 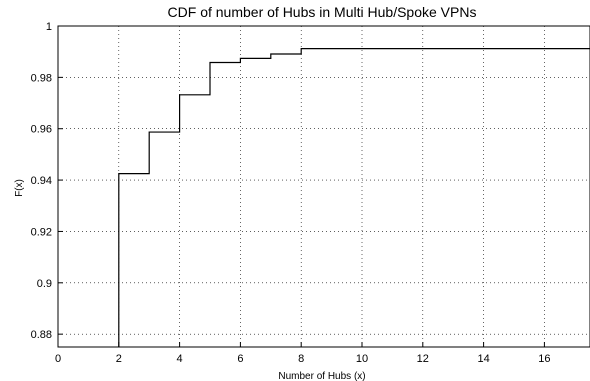 I want to click on y-tick-label: 0.9, so click(x=44, y=284).